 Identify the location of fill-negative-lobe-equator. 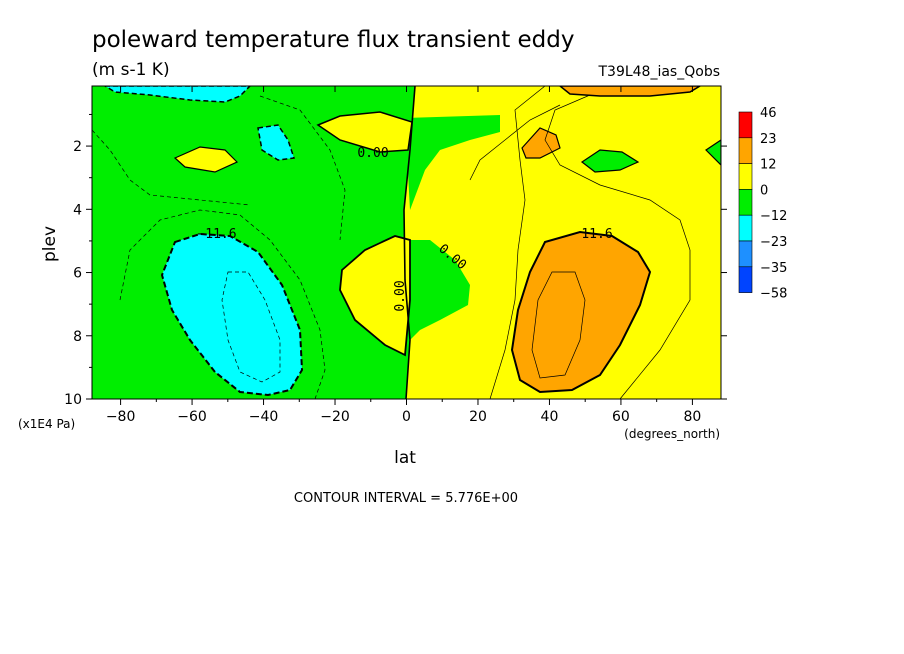
(437, 290).